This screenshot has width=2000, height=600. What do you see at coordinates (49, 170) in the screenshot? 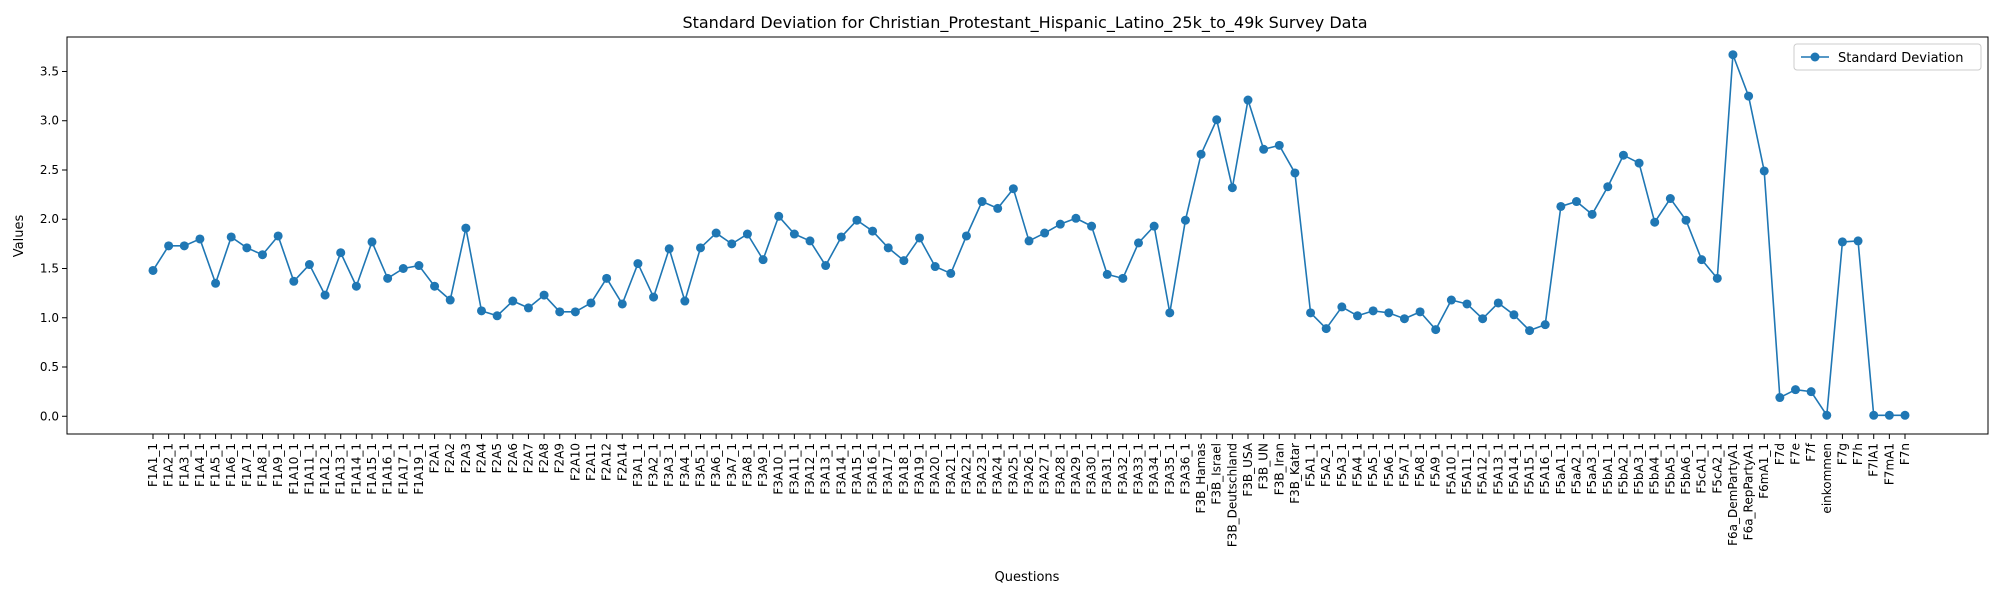
I see `y-tick-label: 2.5` at bounding box center [49, 170].